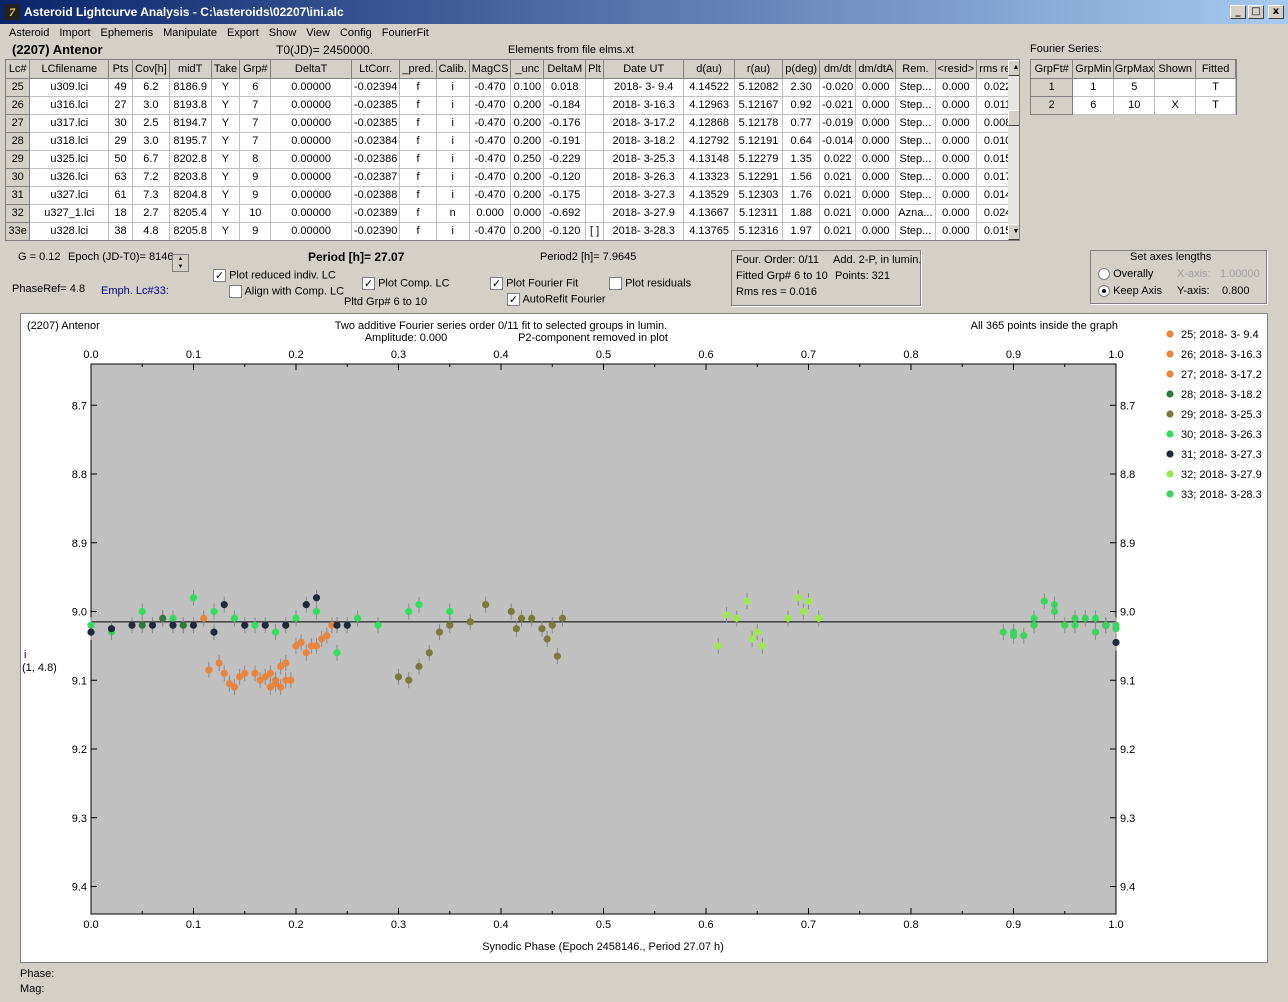 Image resolution: width=1288 pixels, height=1002 pixels. I want to click on table-cell: 2018- 3-18.2, so click(644, 141).